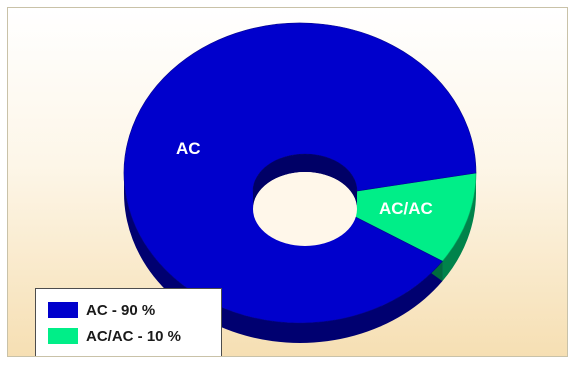 Image resolution: width=578 pixels, height=365 pixels. I want to click on donut-hole-wall, so click(305, 181).